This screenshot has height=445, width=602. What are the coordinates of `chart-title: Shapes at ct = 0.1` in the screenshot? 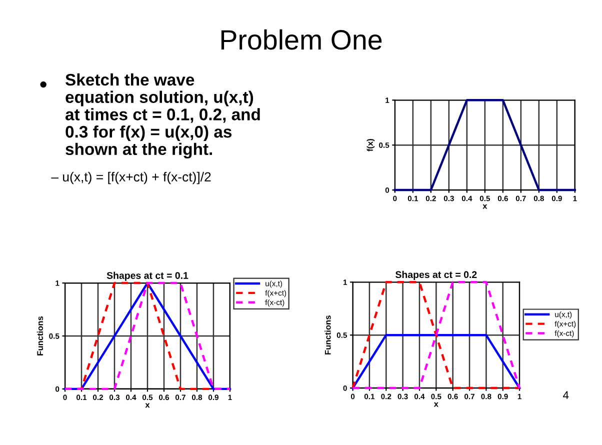 It's located at (147, 276).